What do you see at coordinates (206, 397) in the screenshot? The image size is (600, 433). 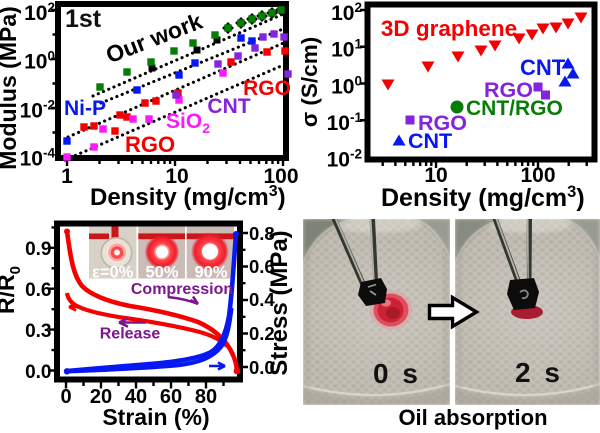 I see `svg-text: 80` at bounding box center [206, 397].